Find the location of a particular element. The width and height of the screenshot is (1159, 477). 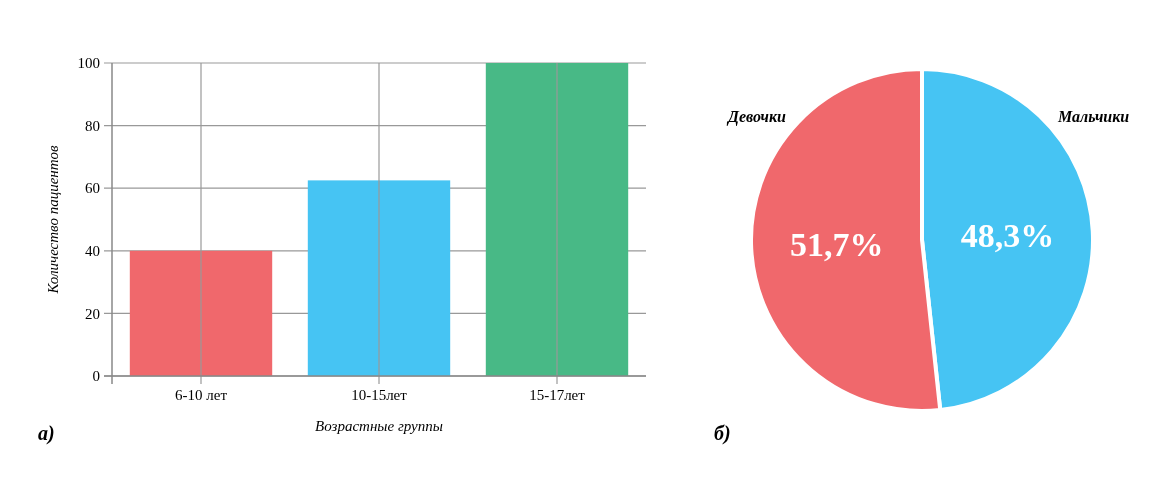

x-tick-label: 10-15лет is located at coordinates (379, 395).